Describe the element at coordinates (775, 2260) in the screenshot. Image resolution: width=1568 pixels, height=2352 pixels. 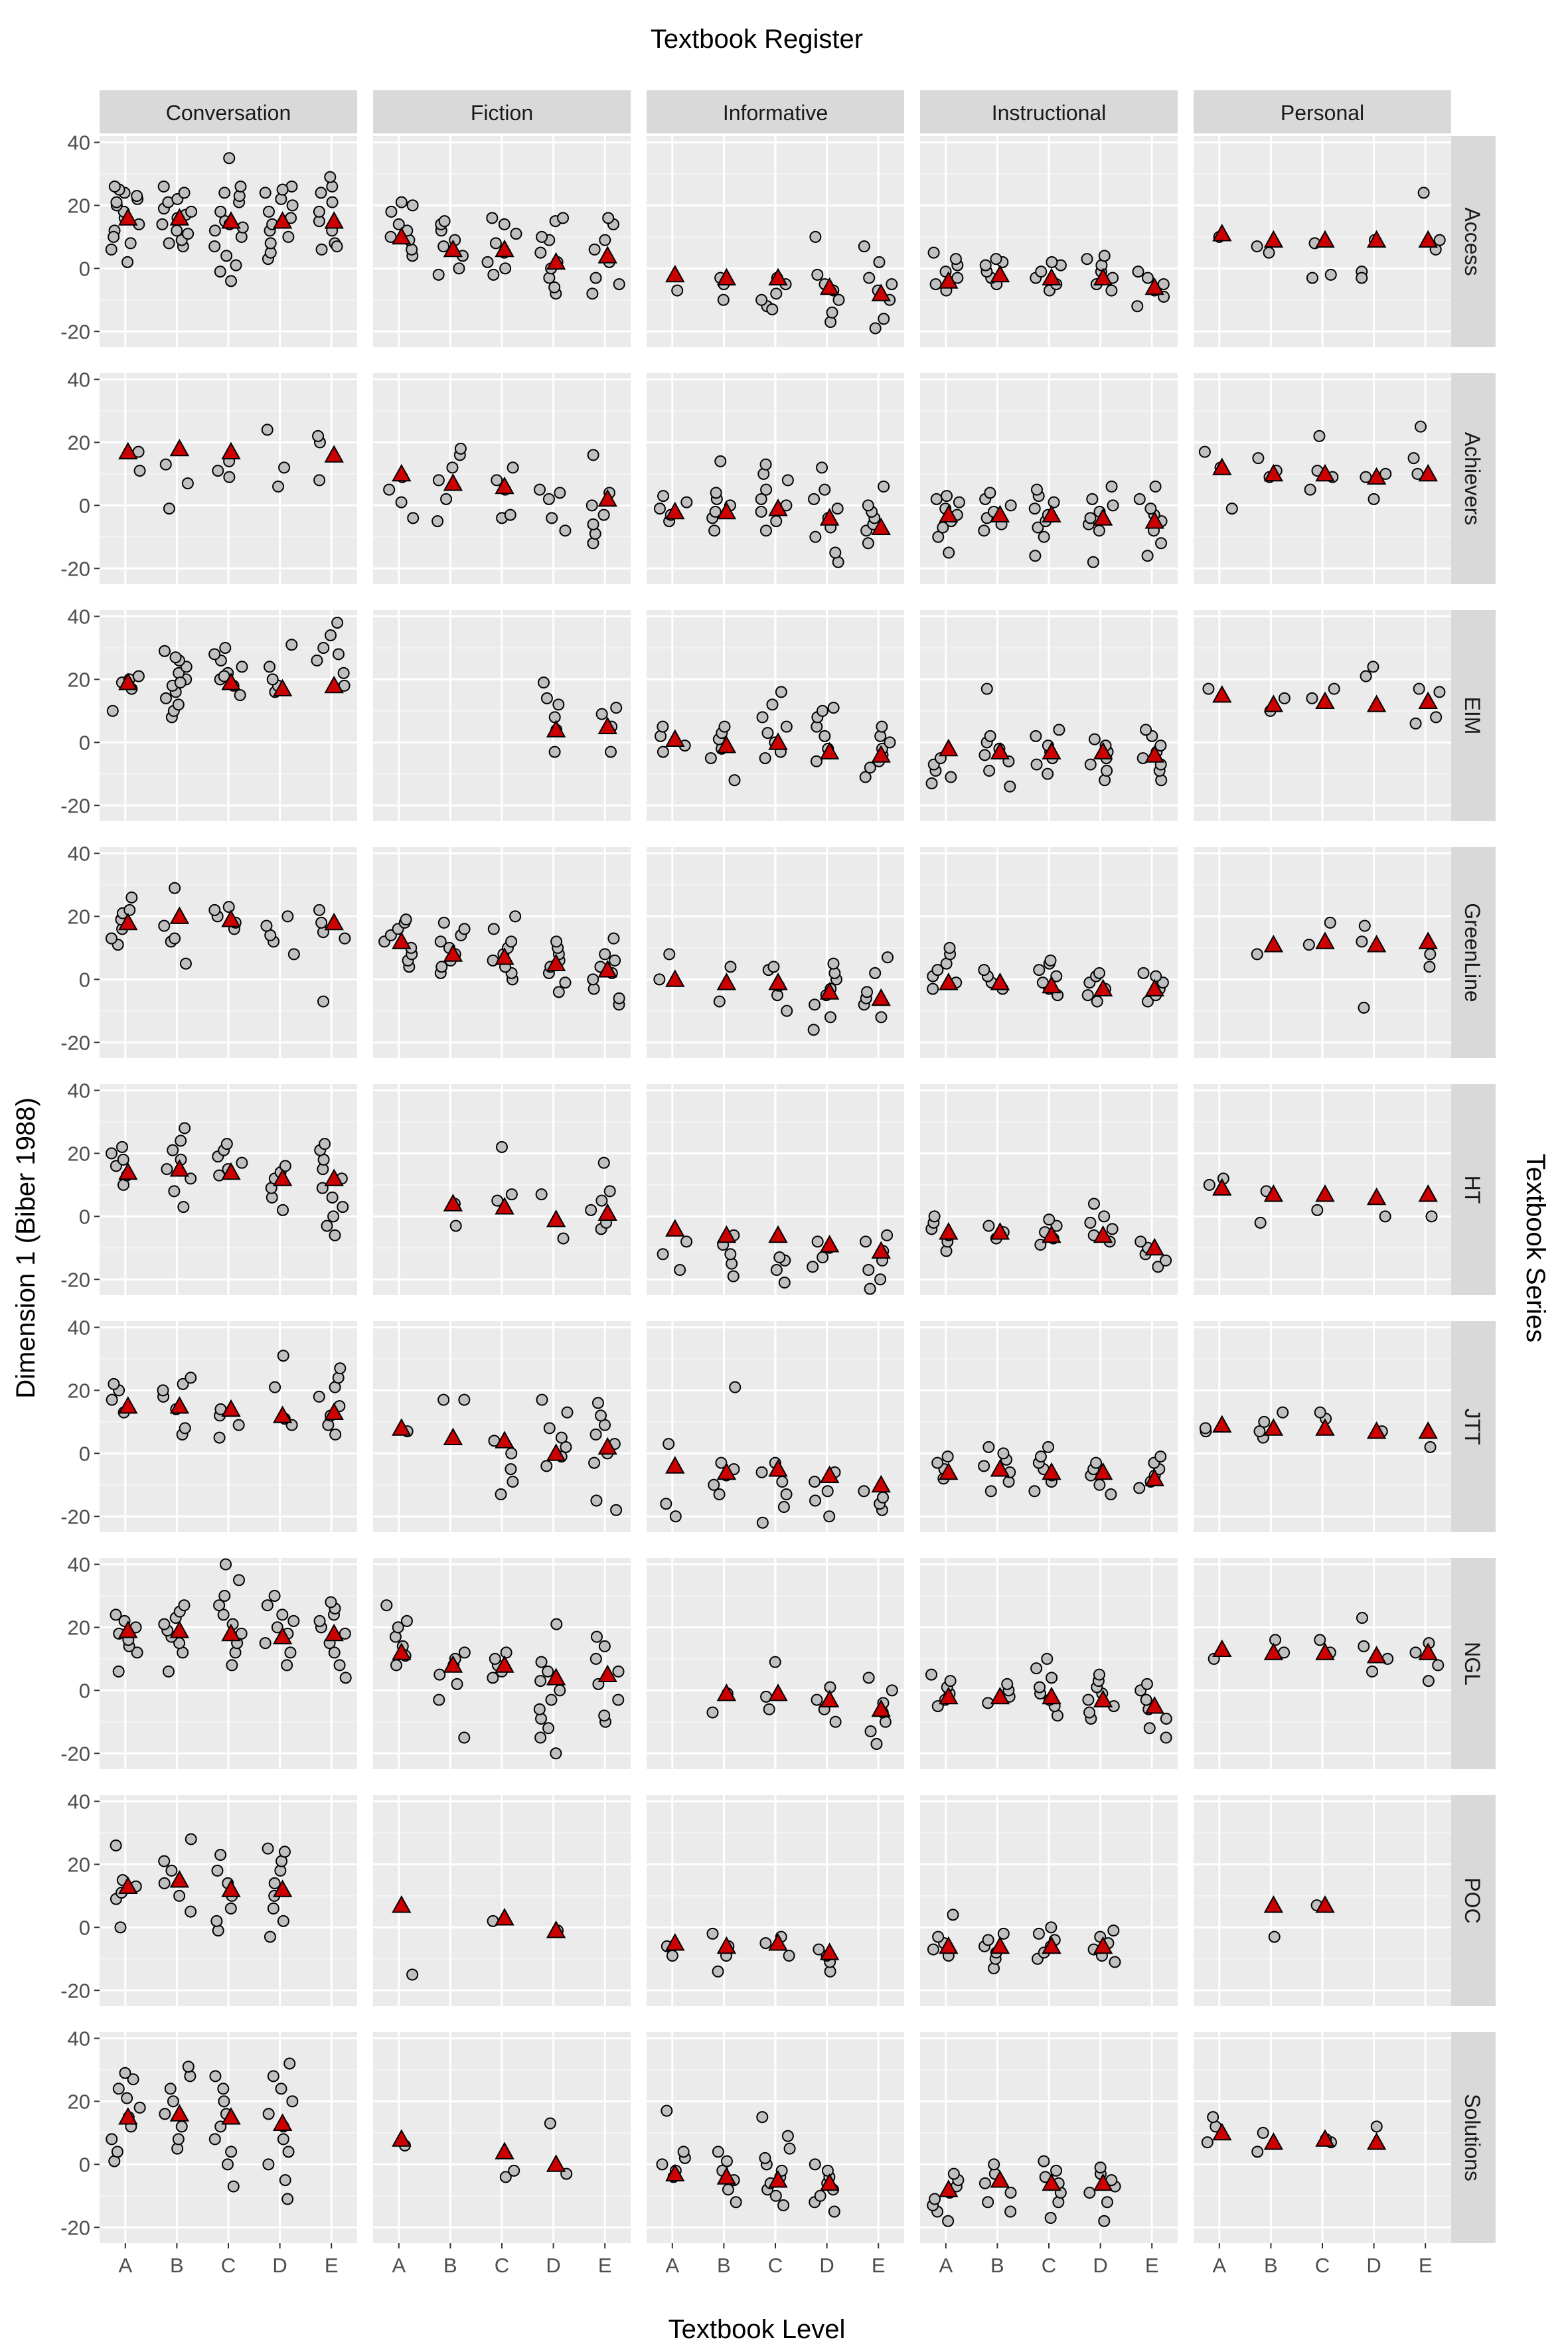
I see `x-axis-informative: A B C D E` at that location.